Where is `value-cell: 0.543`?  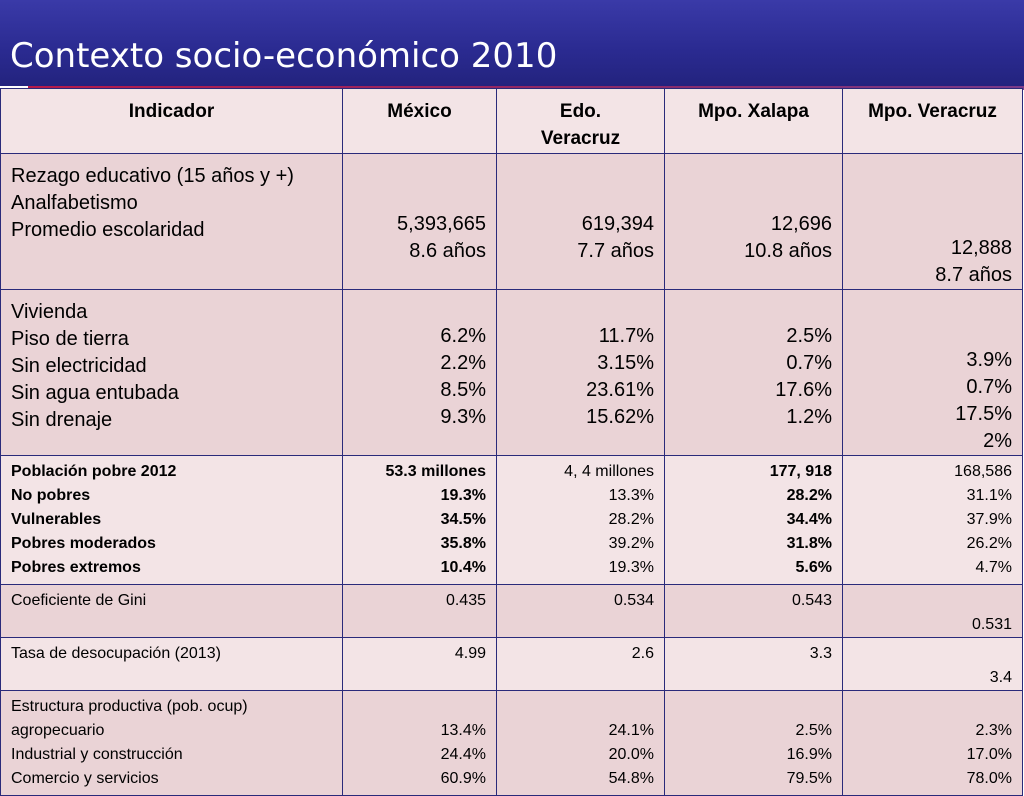
value-cell: 0.543 is located at coordinates (753, 611).